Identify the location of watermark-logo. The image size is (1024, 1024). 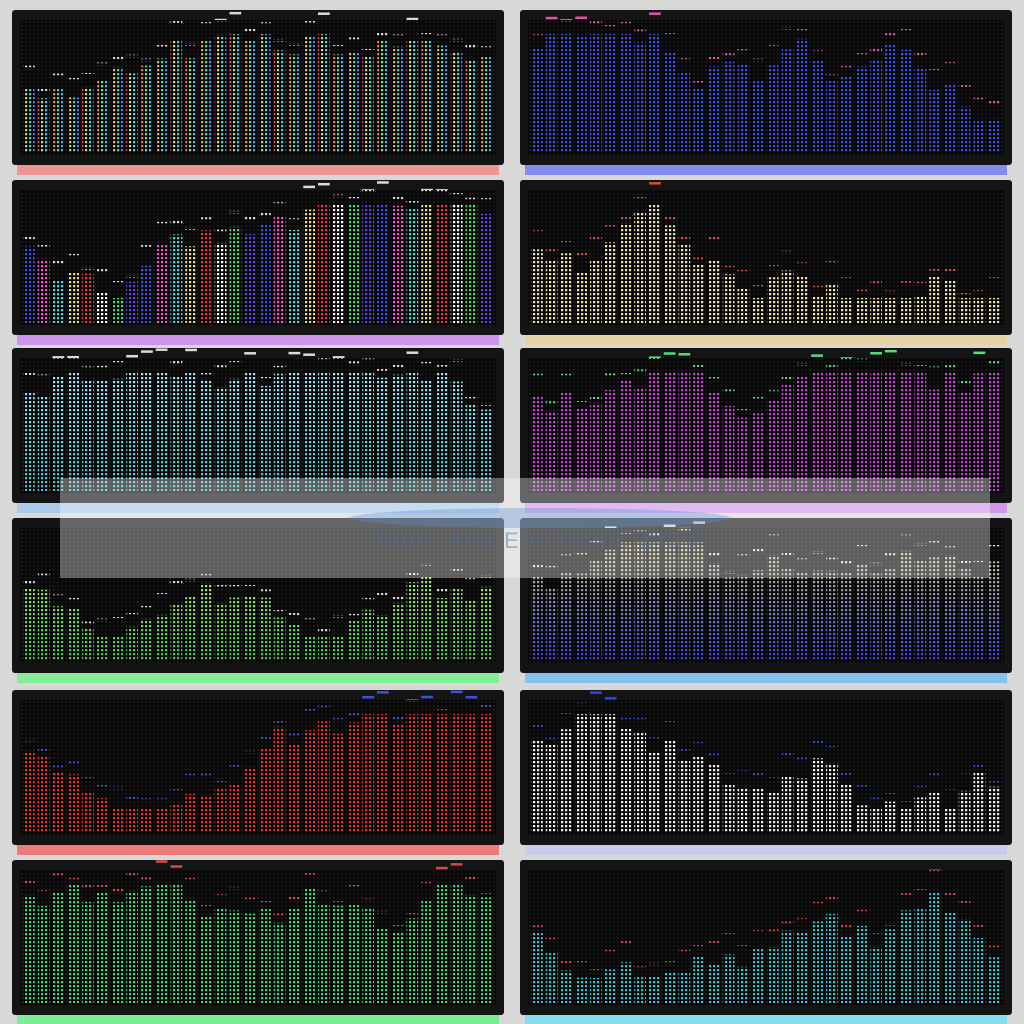
(540, 518).